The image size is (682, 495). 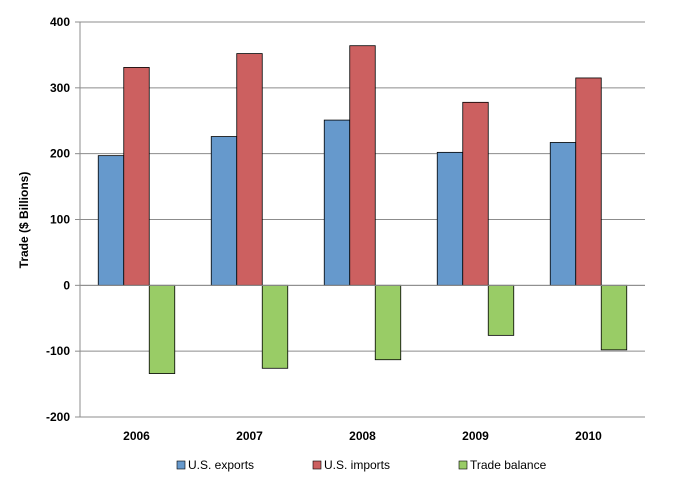 I want to click on y-tick-label: 300, so click(x=60, y=88).